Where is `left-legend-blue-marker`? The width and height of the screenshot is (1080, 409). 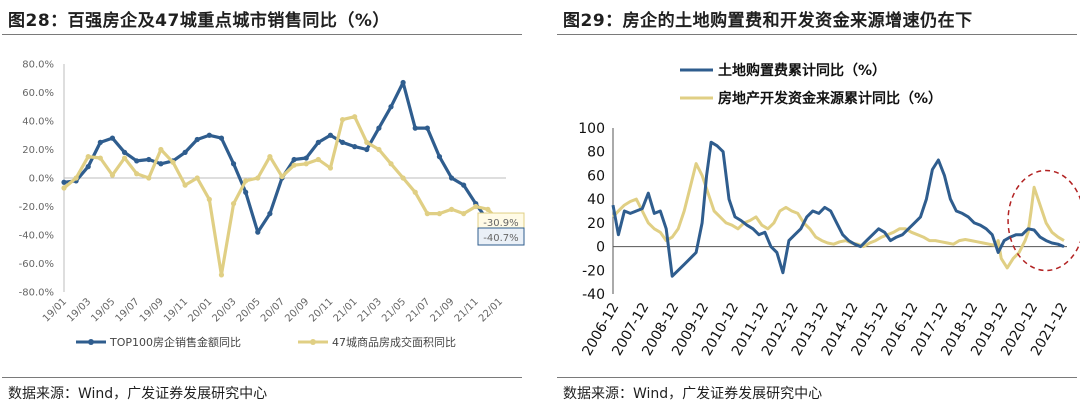
left-legend-blue-marker is located at coordinates (91, 342).